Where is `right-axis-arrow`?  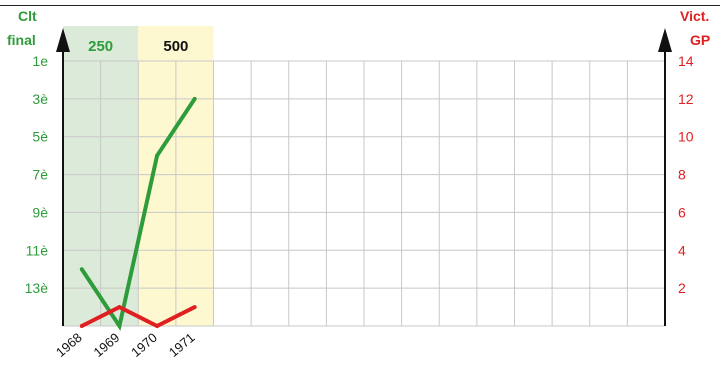 right-axis-arrow is located at coordinates (665, 40).